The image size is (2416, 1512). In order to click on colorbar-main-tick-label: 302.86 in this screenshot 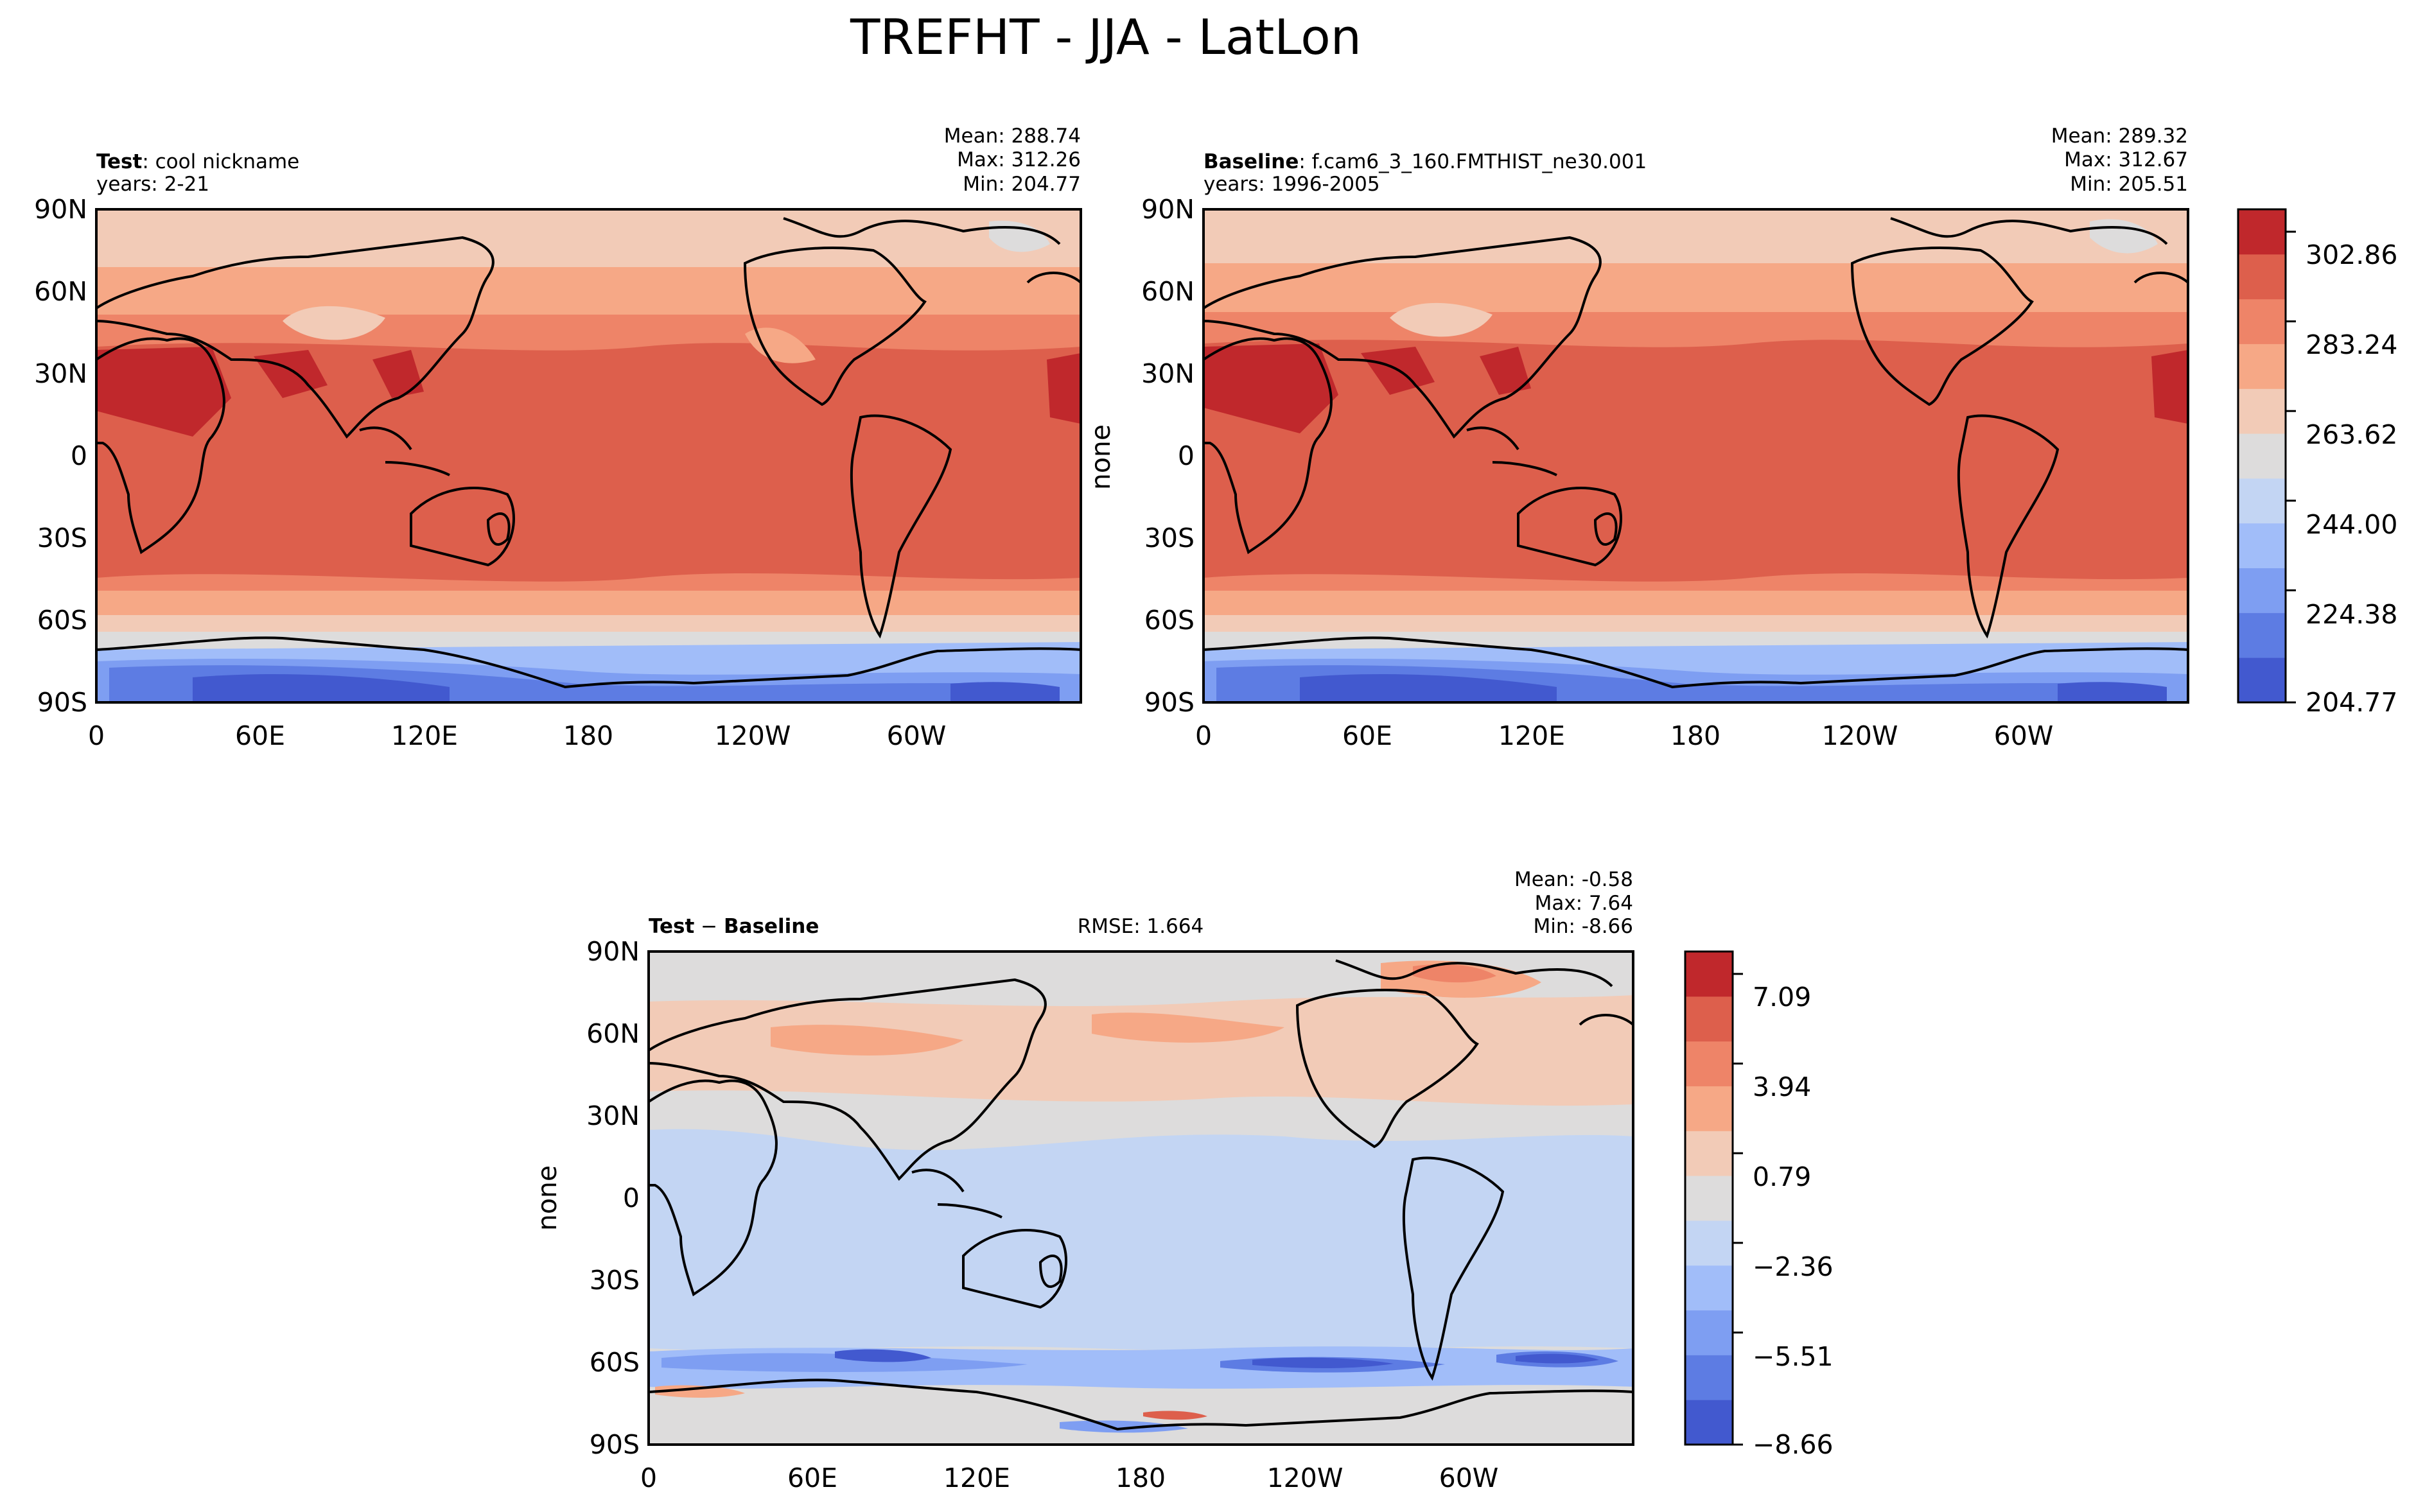, I will do `click(2351, 254)`.